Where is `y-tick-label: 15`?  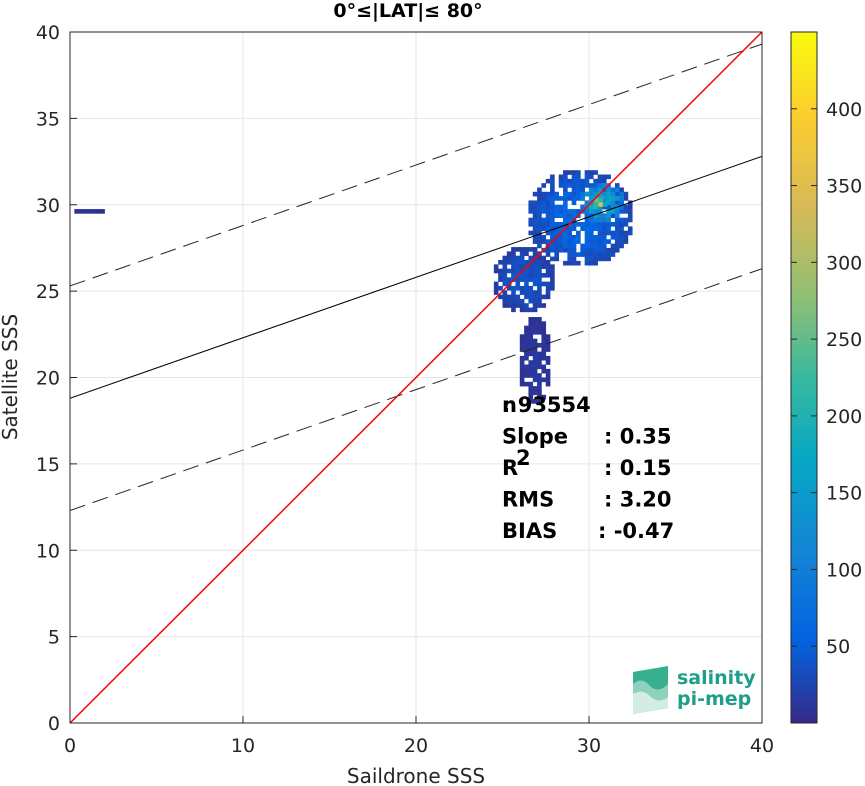
y-tick-label: 15 is located at coordinates (48, 465).